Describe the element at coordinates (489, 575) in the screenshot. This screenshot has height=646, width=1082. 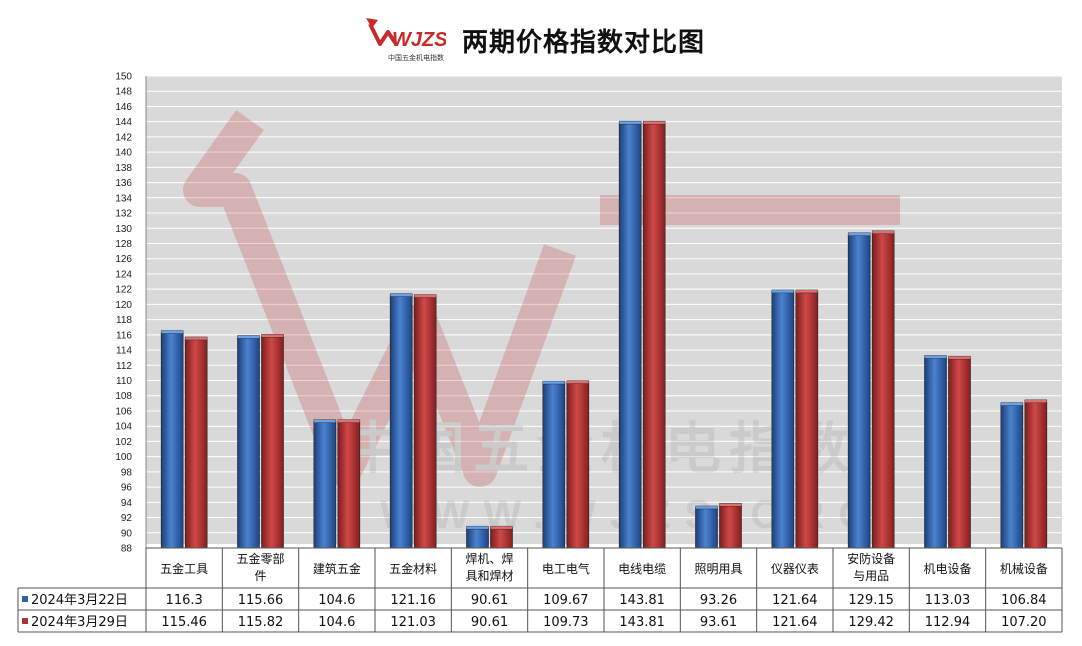
I see `category-label: 具和焊材` at that location.